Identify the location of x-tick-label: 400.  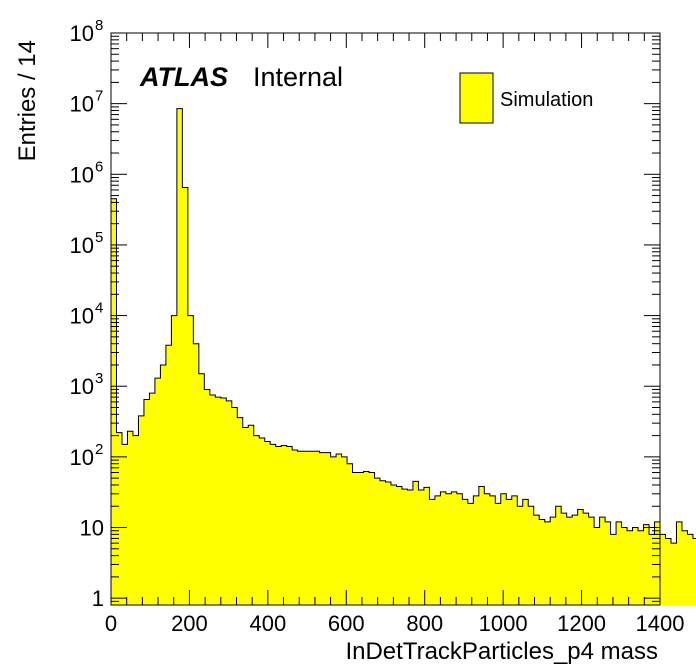
(267, 623).